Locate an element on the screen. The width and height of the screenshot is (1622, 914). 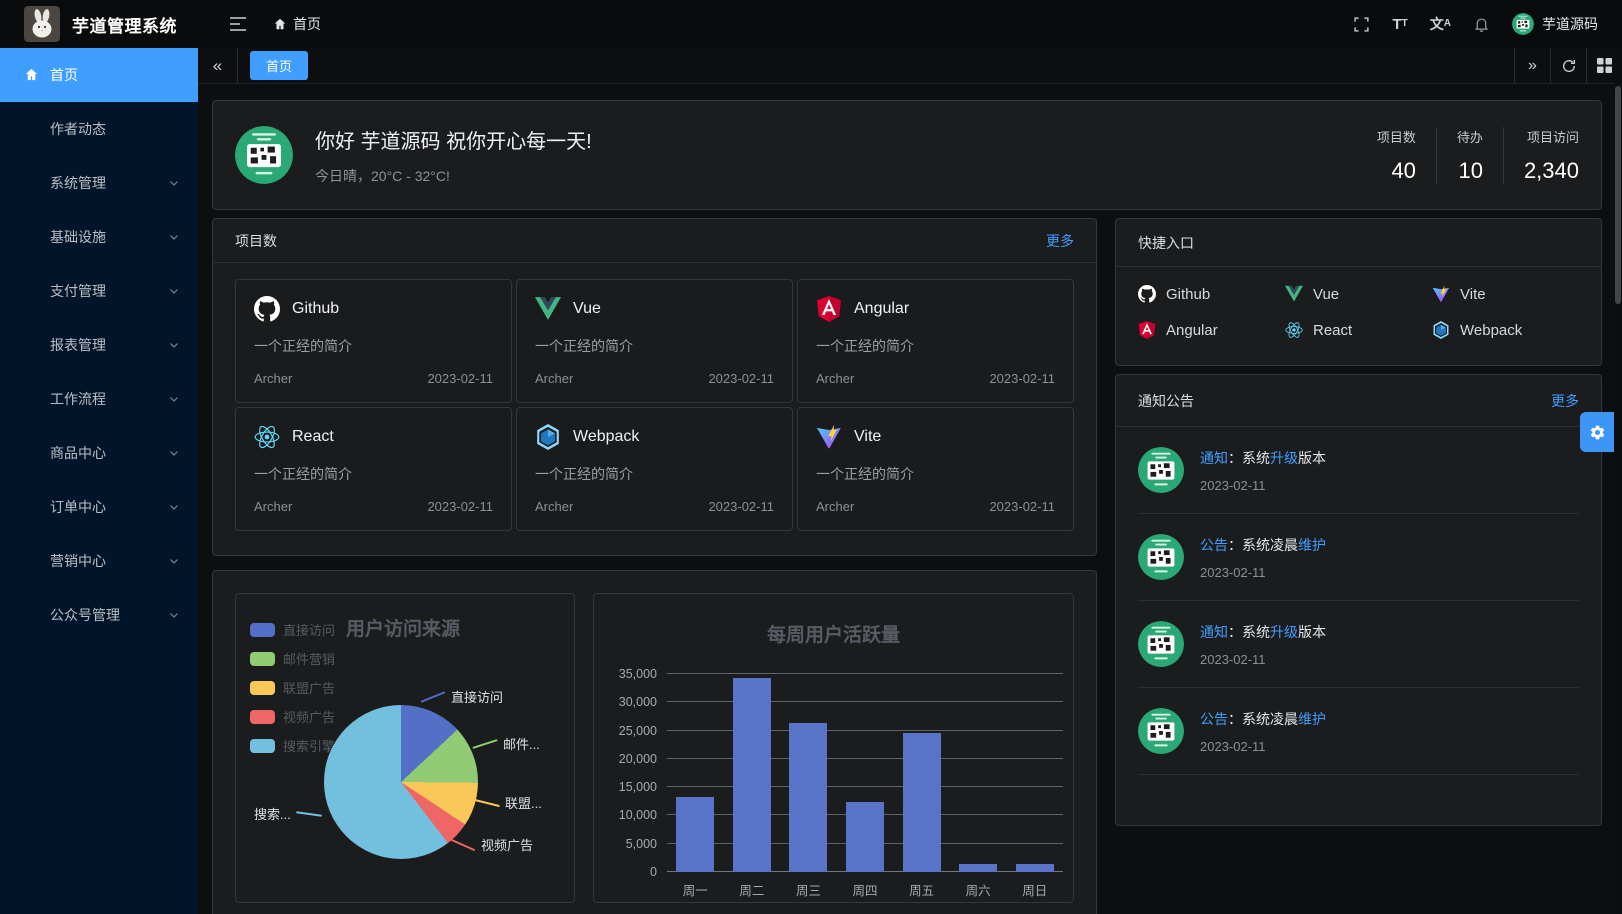
project-name: React is located at coordinates (313, 436).